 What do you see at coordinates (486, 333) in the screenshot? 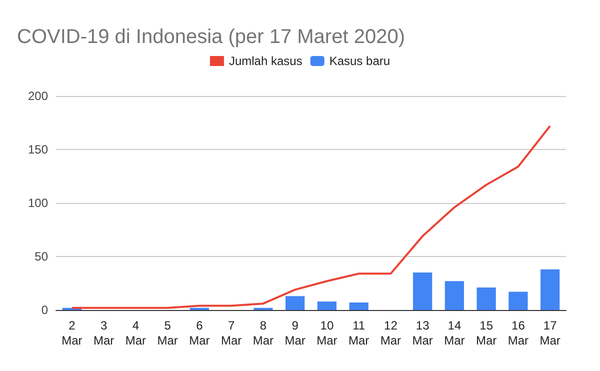
I see `x-tick-label: 15 Mar` at bounding box center [486, 333].